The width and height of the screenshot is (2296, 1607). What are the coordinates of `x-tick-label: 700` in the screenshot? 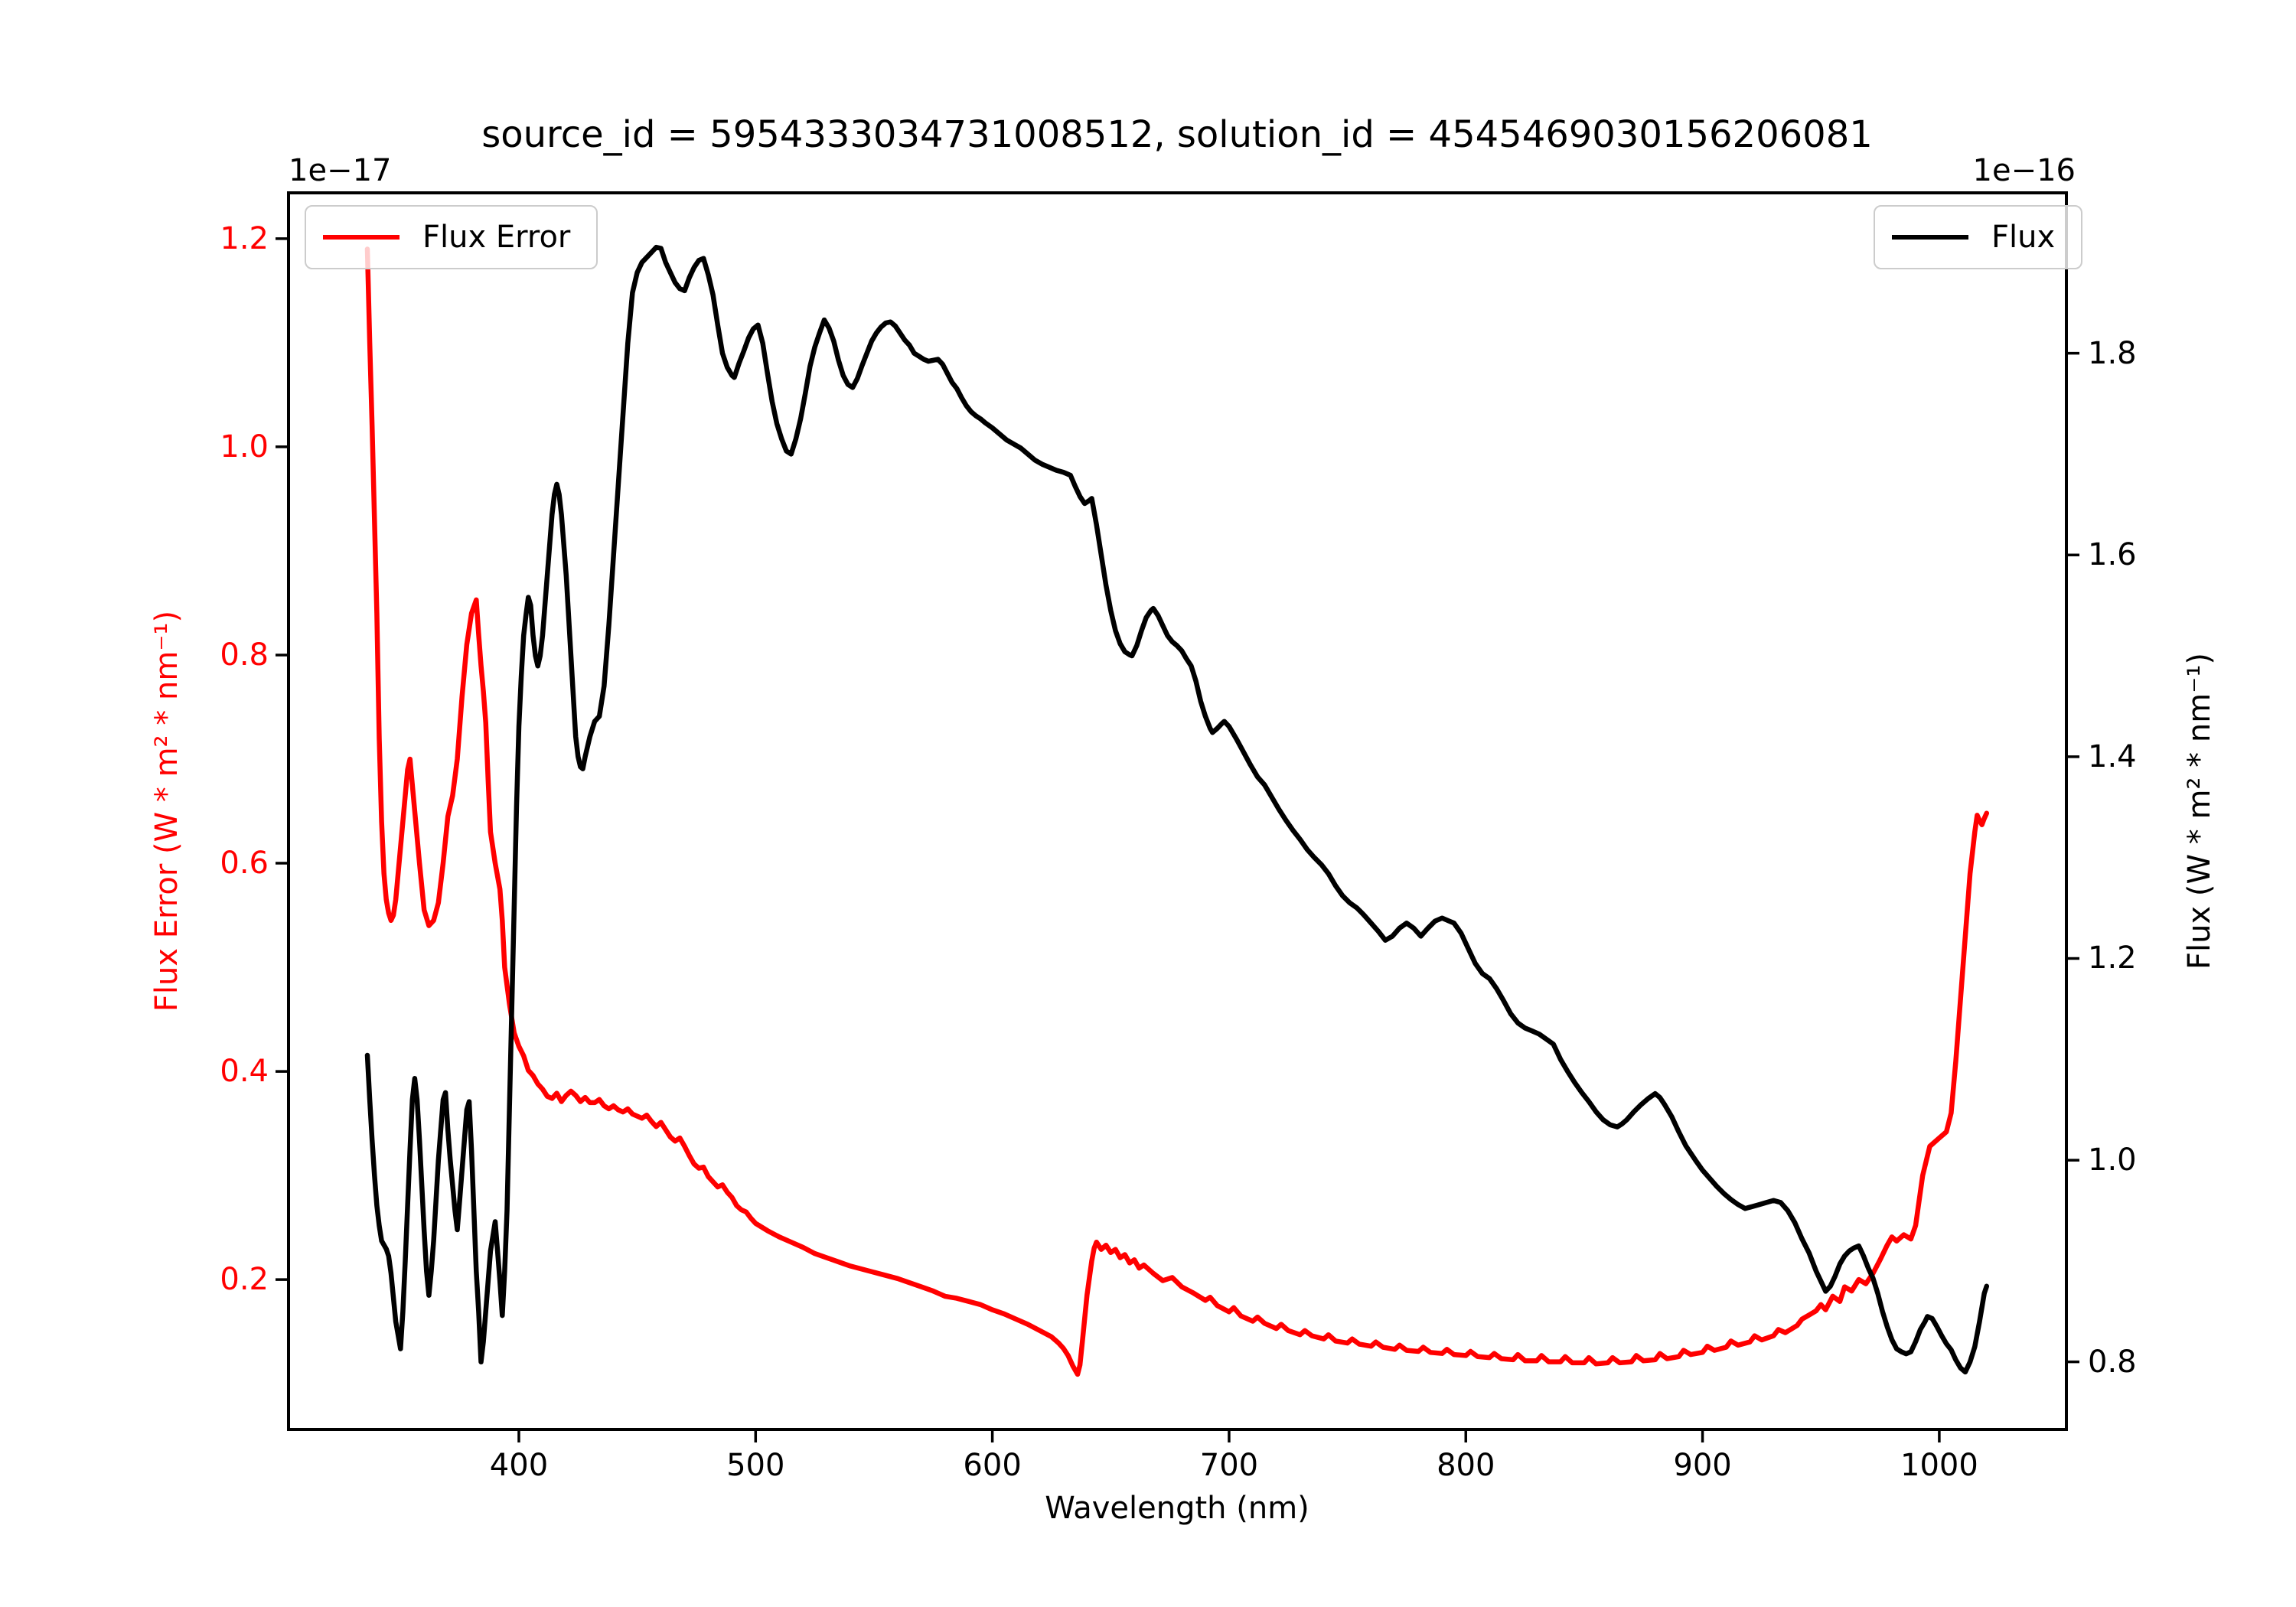 It's located at (1229, 1465).